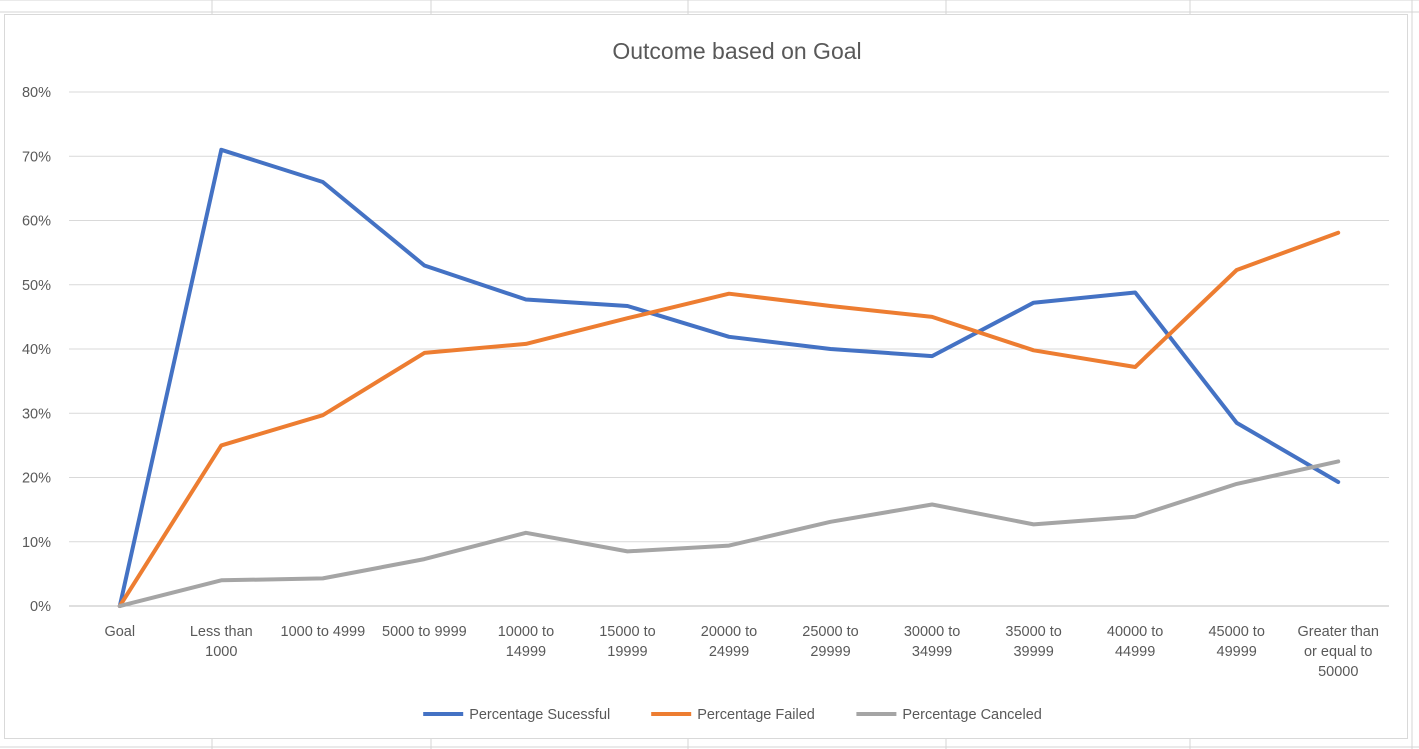  I want to click on y-tick-label: 80%, so click(36, 93).